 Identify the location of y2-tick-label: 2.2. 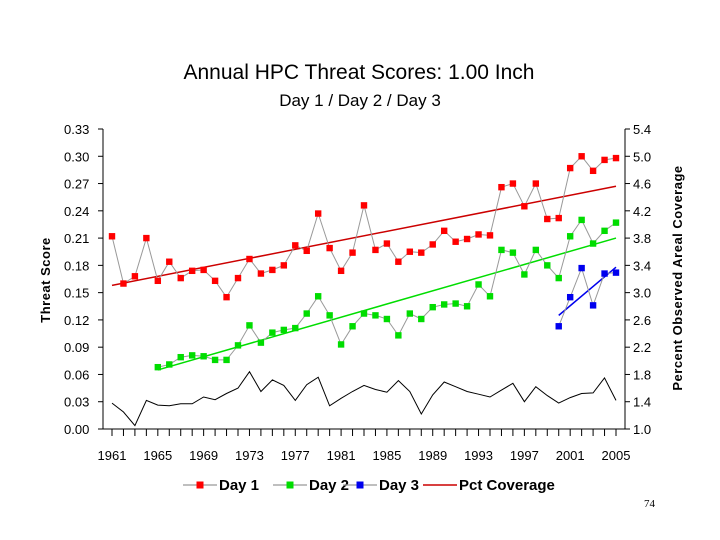
(642, 347).